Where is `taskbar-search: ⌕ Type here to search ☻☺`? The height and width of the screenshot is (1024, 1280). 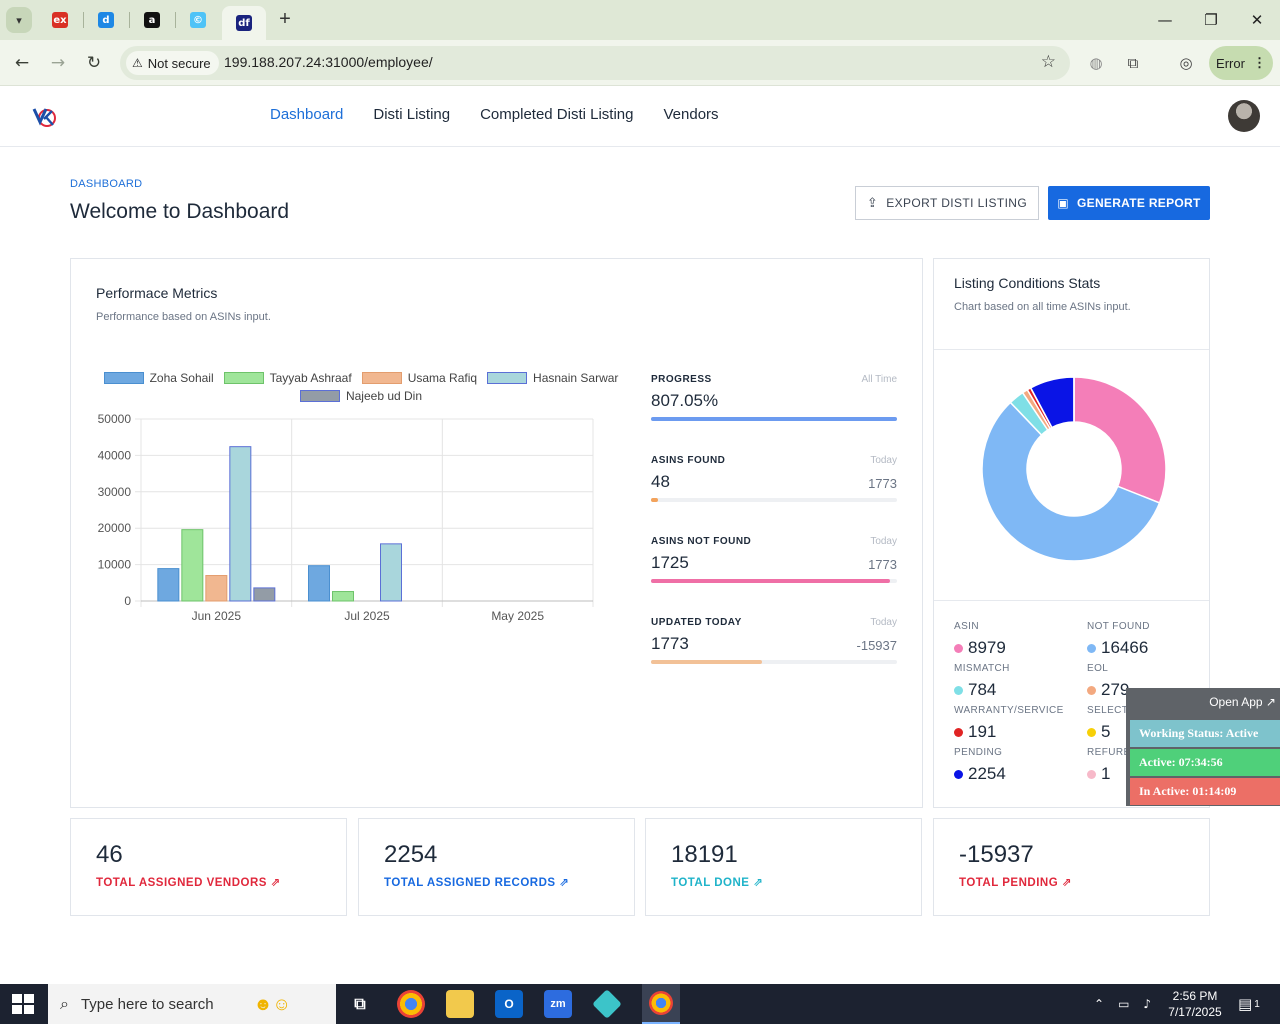 taskbar-search: ⌕ Type here to search ☻☺ is located at coordinates (192, 1004).